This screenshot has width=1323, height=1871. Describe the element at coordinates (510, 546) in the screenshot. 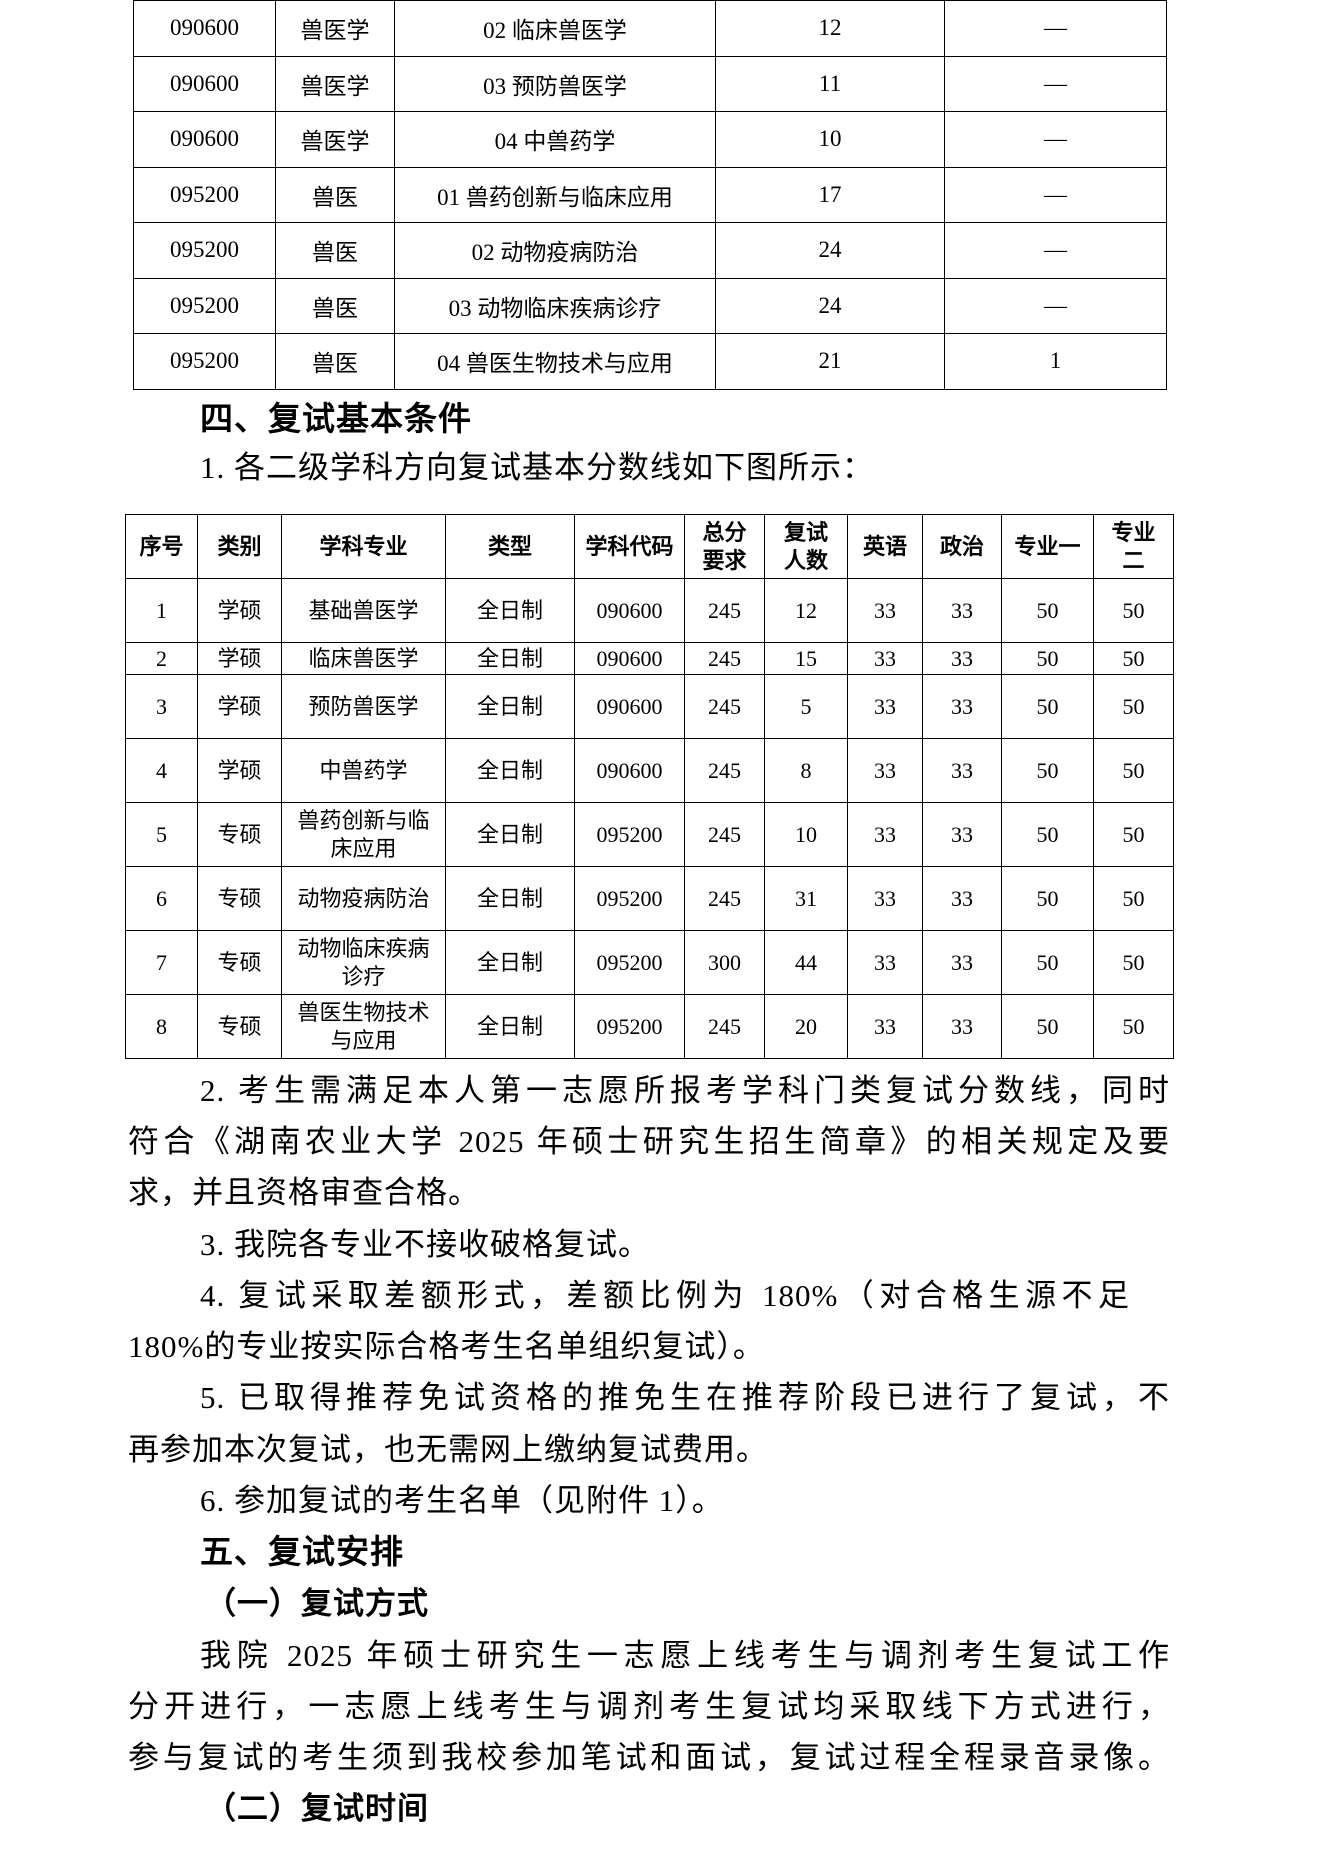

I see `column-header: 类型` at that location.